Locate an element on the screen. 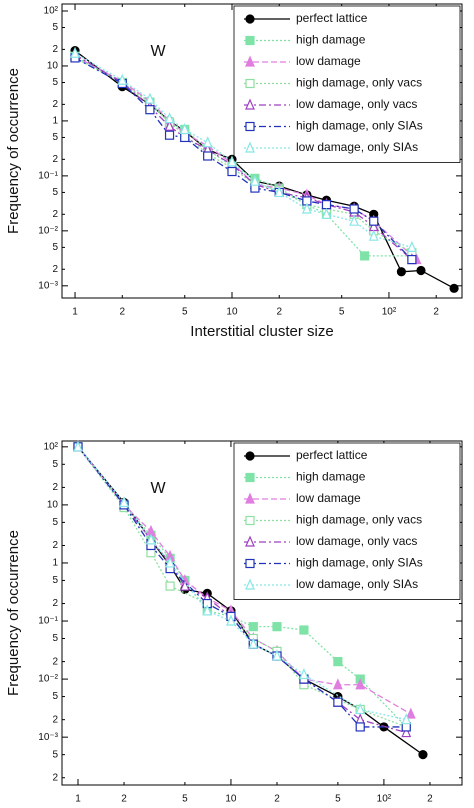 The image size is (474, 808). y-tick-label: 10⁻³ is located at coordinates (48, 737).